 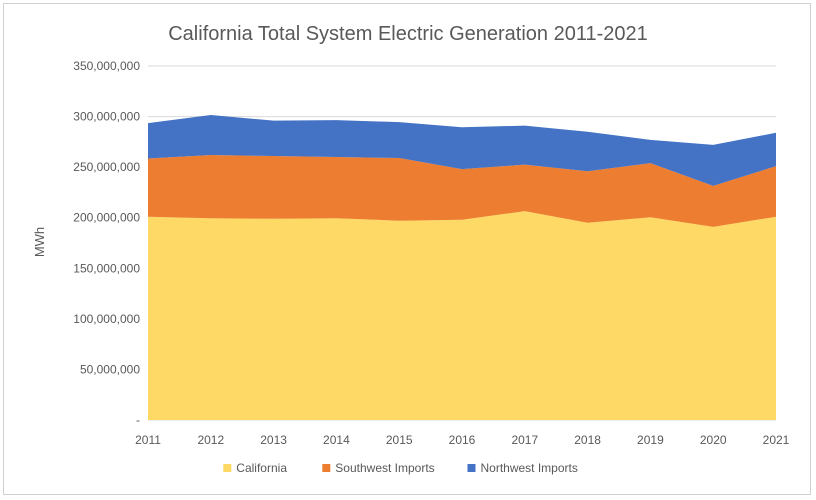 What do you see at coordinates (336, 440) in the screenshot?
I see `x-tick-label: 2014` at bounding box center [336, 440].